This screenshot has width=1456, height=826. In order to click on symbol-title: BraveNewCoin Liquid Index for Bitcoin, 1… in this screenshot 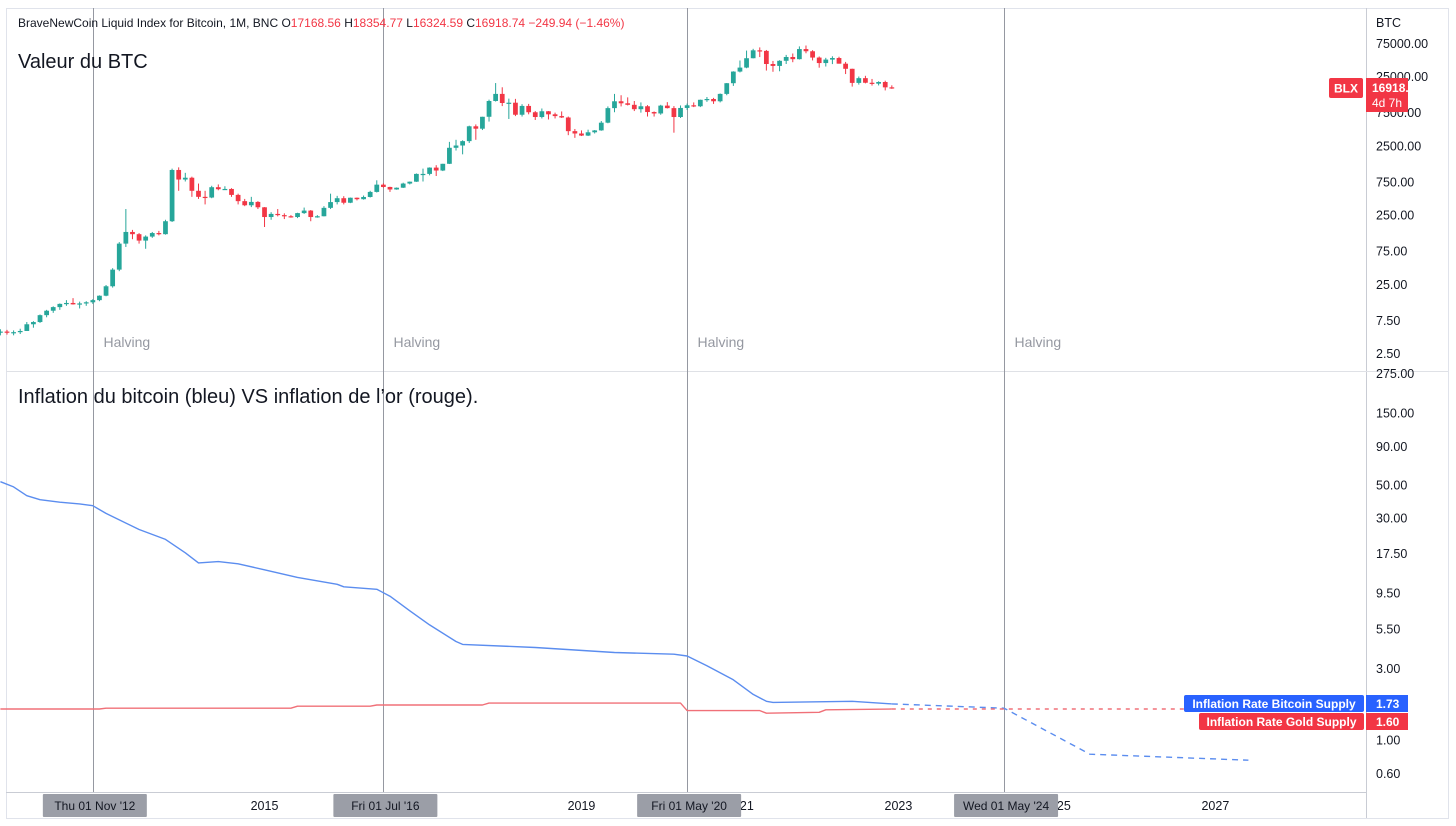, I will do `click(149, 23)`.